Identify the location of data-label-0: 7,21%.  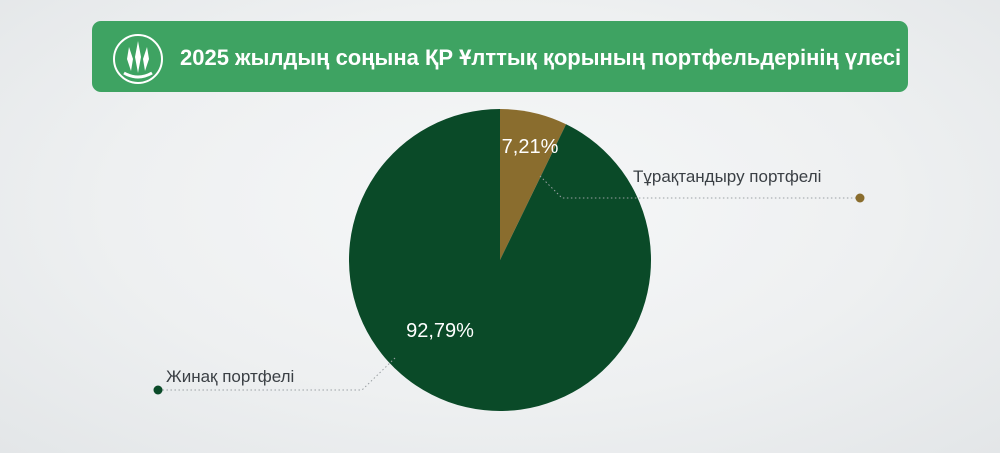
(530, 147).